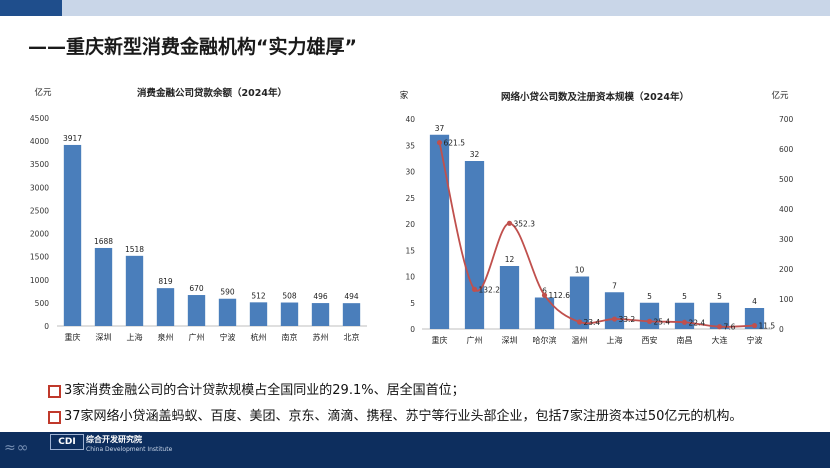  Describe the element at coordinates (17, 448) in the screenshot. I see `watermark-icon: ≈∞` at that location.